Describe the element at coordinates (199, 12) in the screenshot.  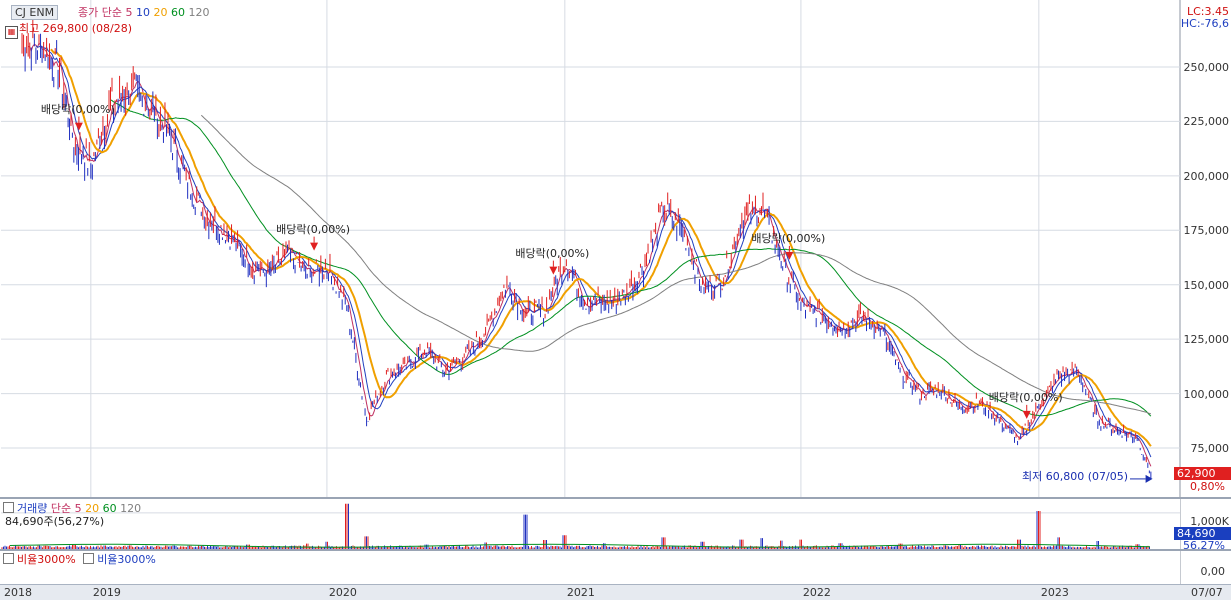
I see `ma-120-label: 120` at that location.